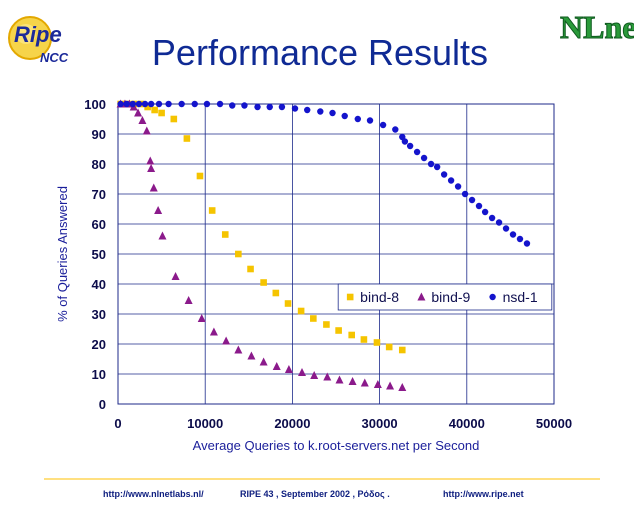 This screenshot has width=640, height=512. What do you see at coordinates (322, 479) in the screenshot?
I see `footer-rule` at bounding box center [322, 479].